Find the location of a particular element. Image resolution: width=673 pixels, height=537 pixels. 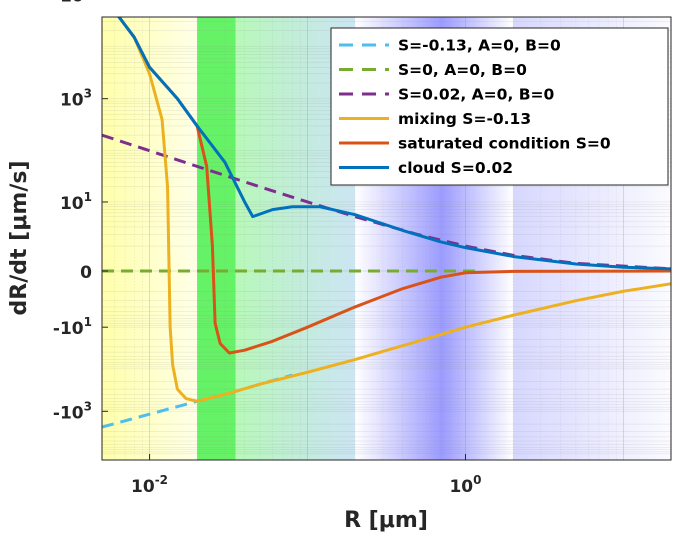

y-tick-label-5-base: -10 is located at coordinates (68, 413).